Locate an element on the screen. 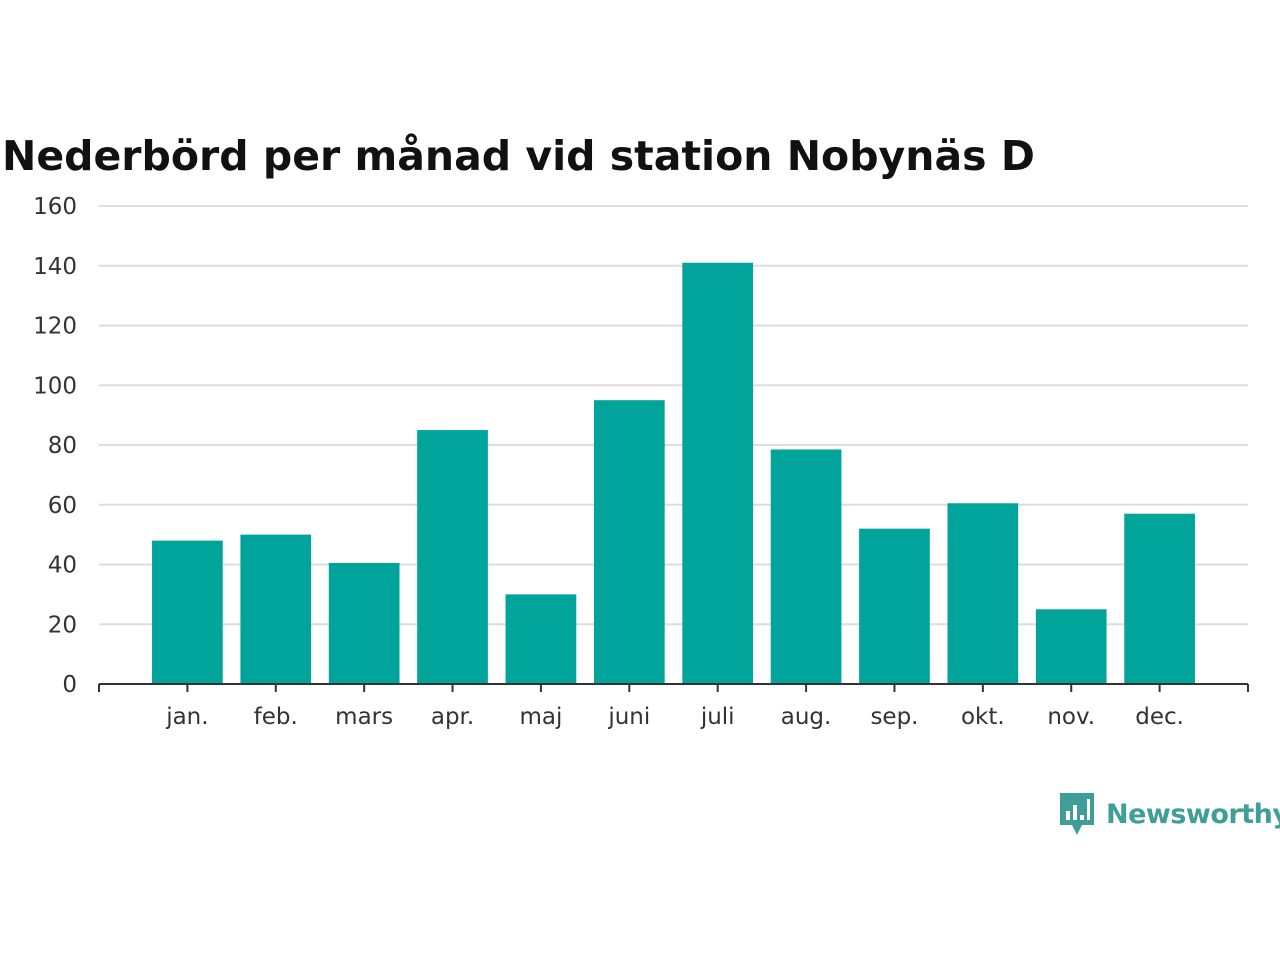 The width and height of the screenshot is (1280, 960). brand-logo: Newsworthy is located at coordinates (1169, 814).